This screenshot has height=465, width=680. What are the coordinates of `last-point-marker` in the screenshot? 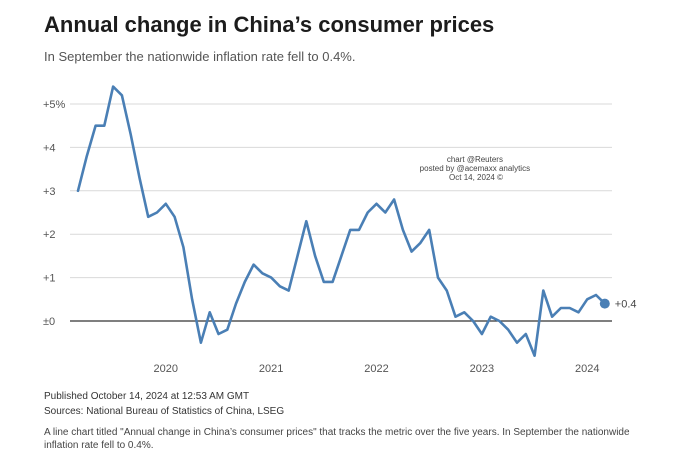 It's located at (604, 303).